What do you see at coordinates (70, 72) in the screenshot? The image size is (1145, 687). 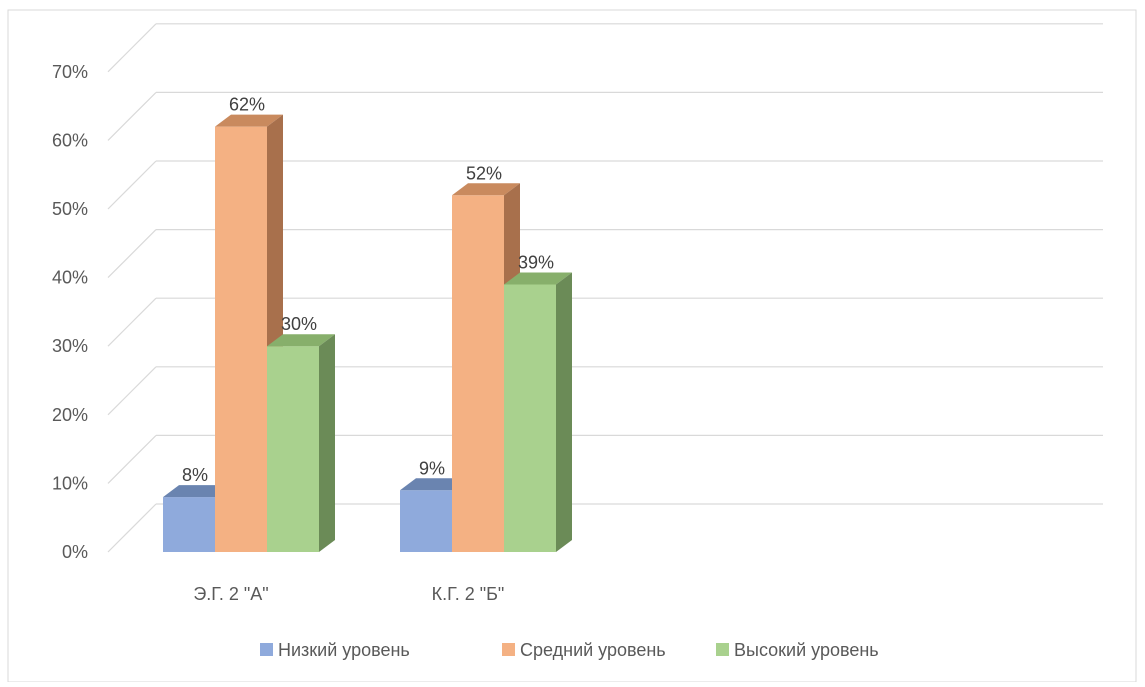 I see `y-tick-label: 70%` at bounding box center [70, 72].